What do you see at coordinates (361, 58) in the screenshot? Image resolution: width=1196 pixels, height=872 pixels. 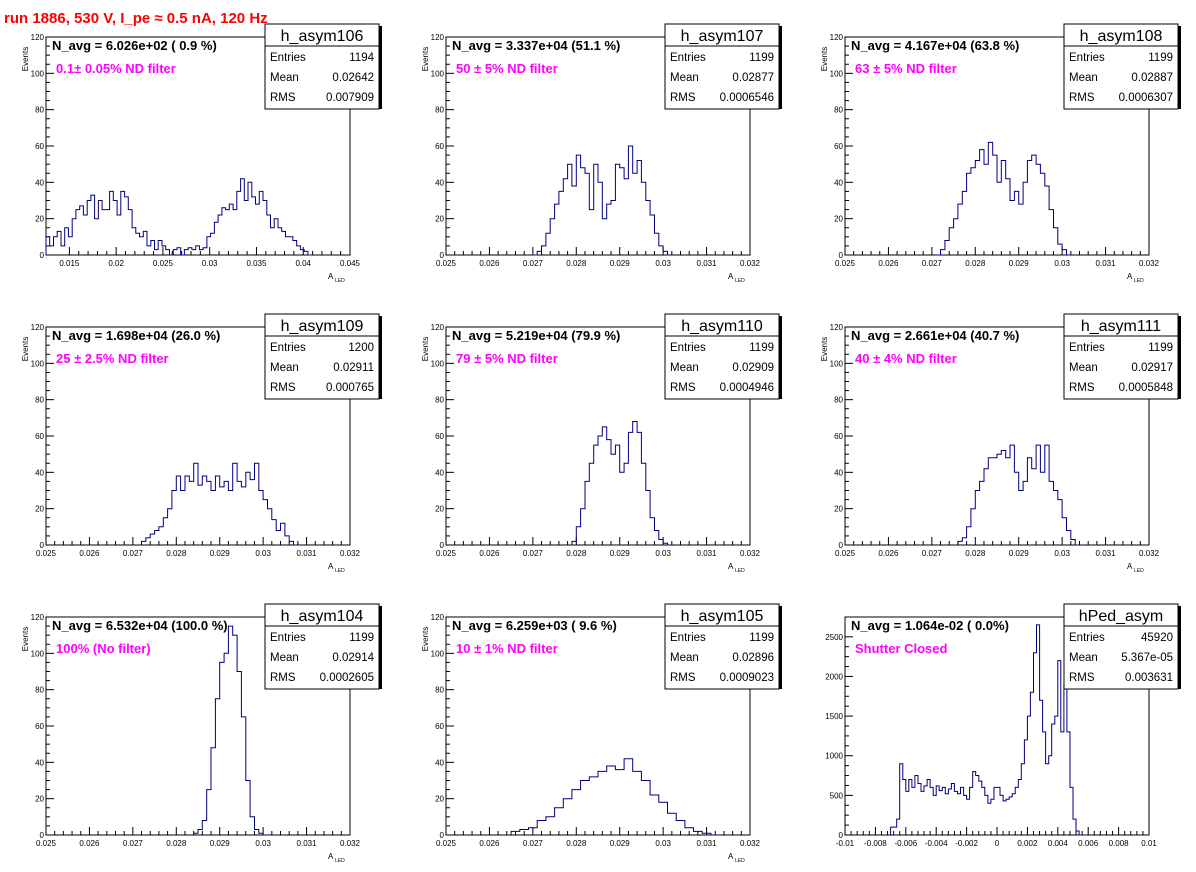 I see `stats-value-entries: 1194` at bounding box center [361, 58].